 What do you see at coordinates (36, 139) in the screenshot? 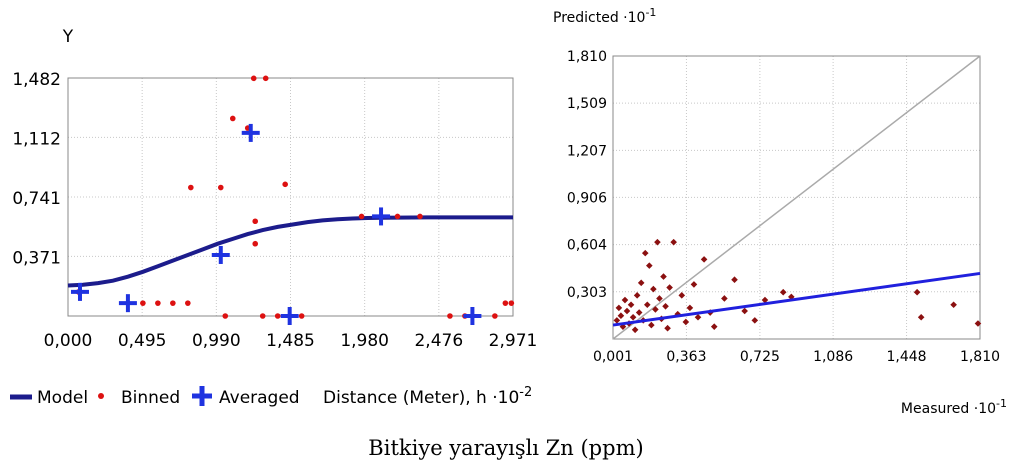
I see `y-tick-label: 1,112` at bounding box center [36, 139].